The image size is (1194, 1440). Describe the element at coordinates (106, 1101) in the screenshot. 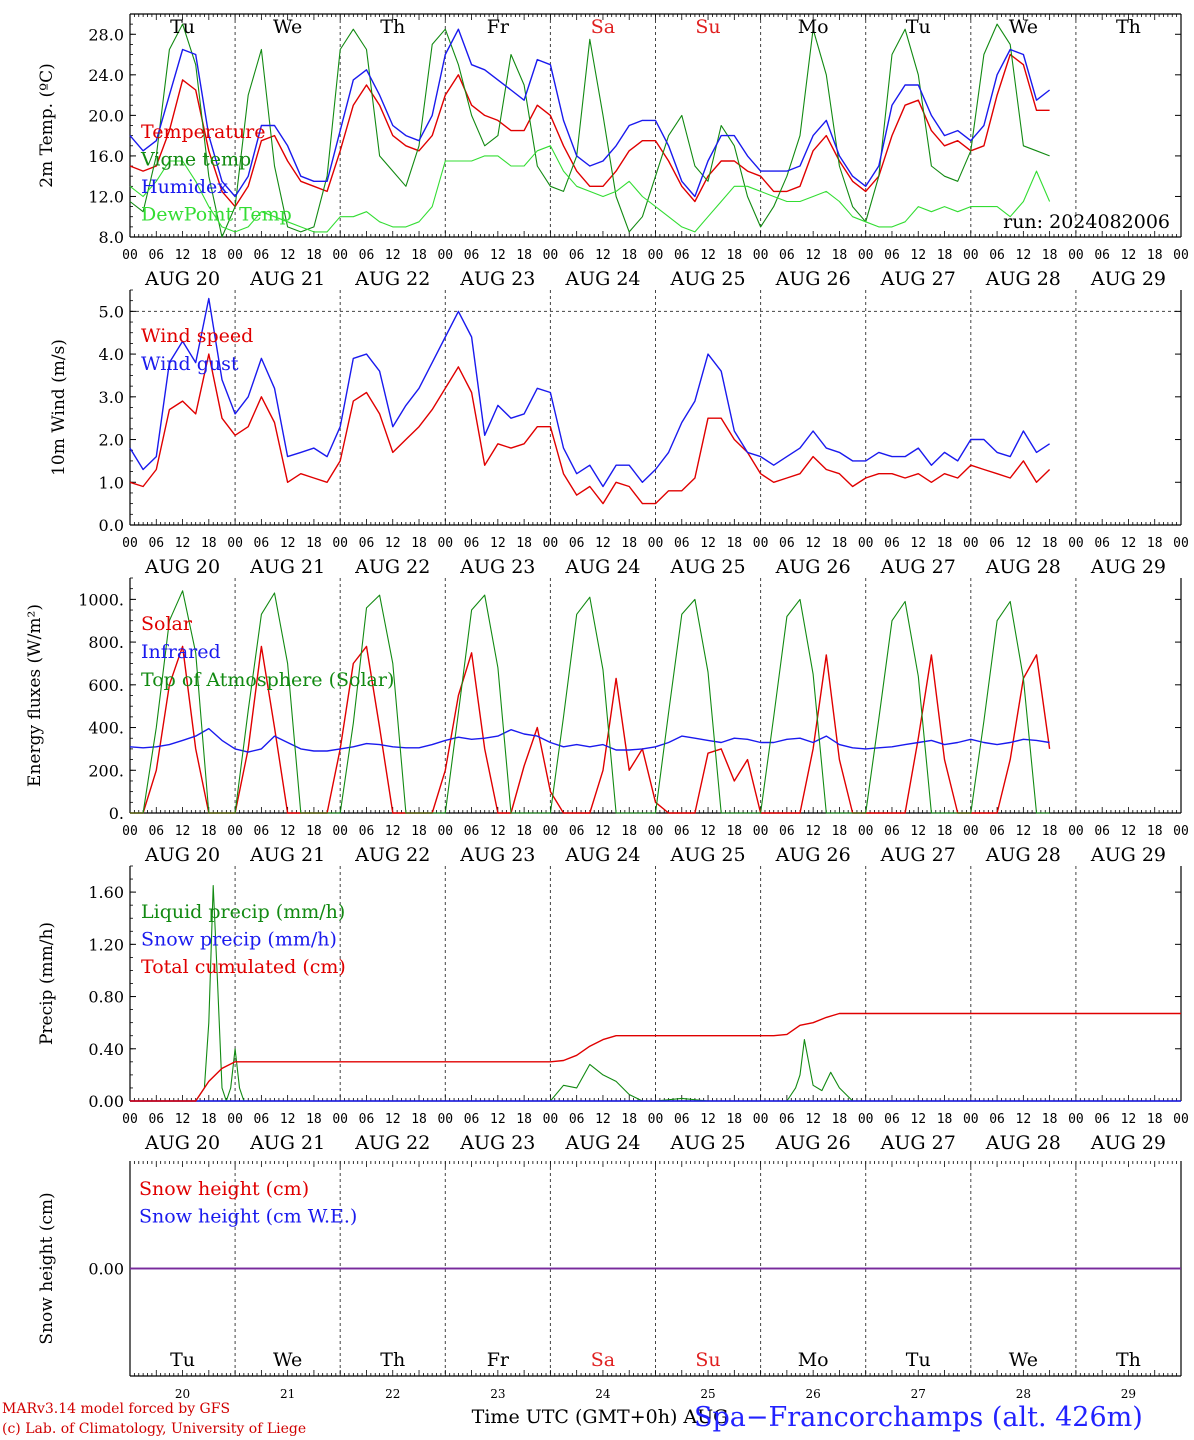

I see `y-tick-label: 0.00` at that location.